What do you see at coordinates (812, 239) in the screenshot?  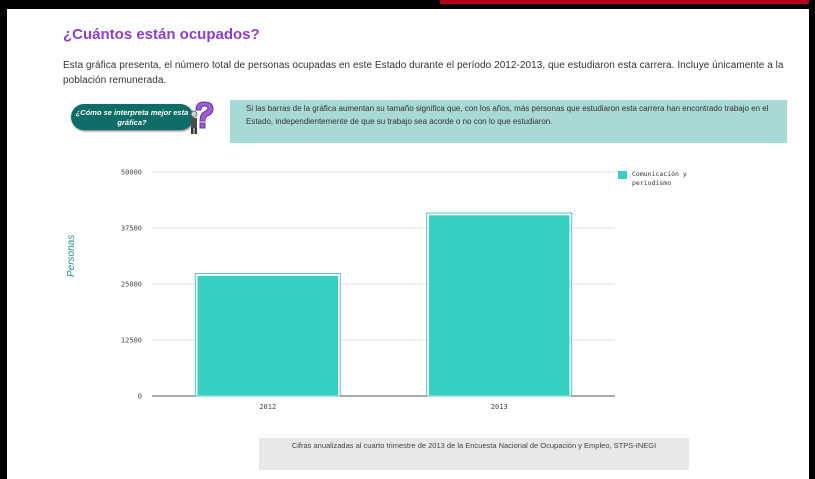 I see `right-border` at bounding box center [812, 239].